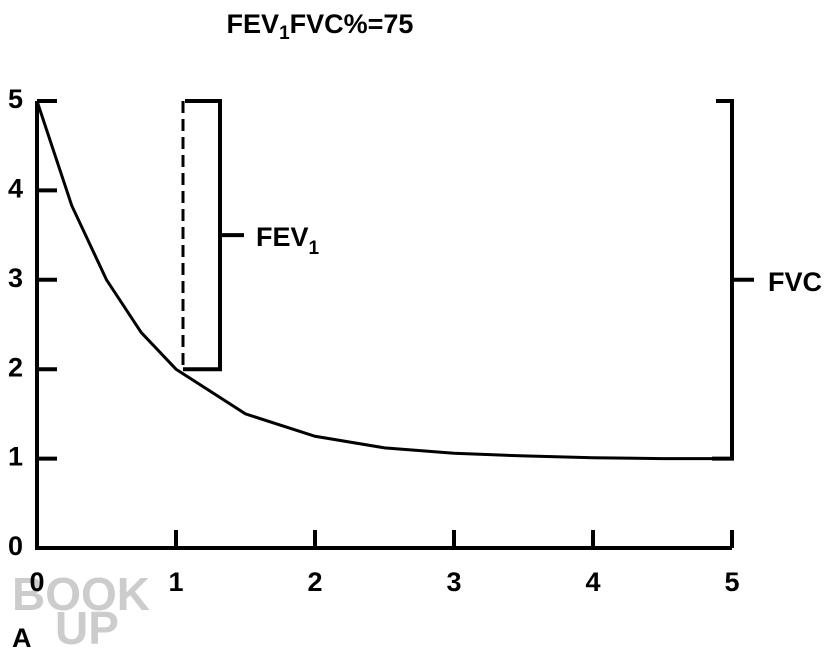  I want to click on x-tick-label: 4, so click(592, 582).